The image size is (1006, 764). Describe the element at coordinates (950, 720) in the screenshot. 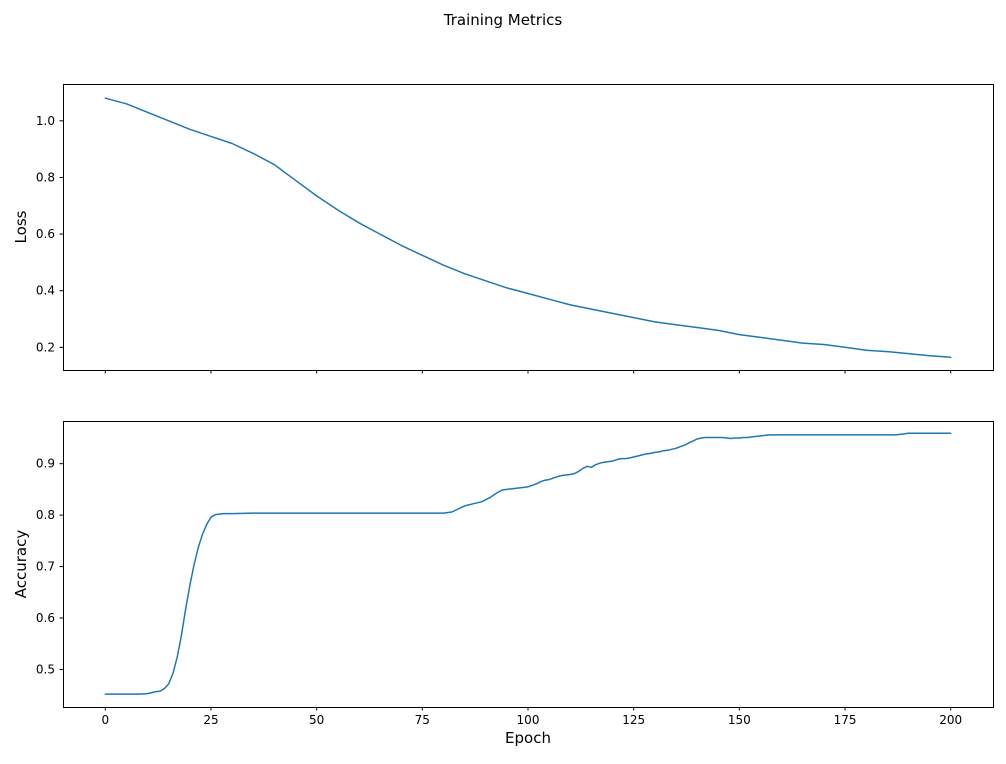

I see `accuracy-x-tick-label: 200` at that location.